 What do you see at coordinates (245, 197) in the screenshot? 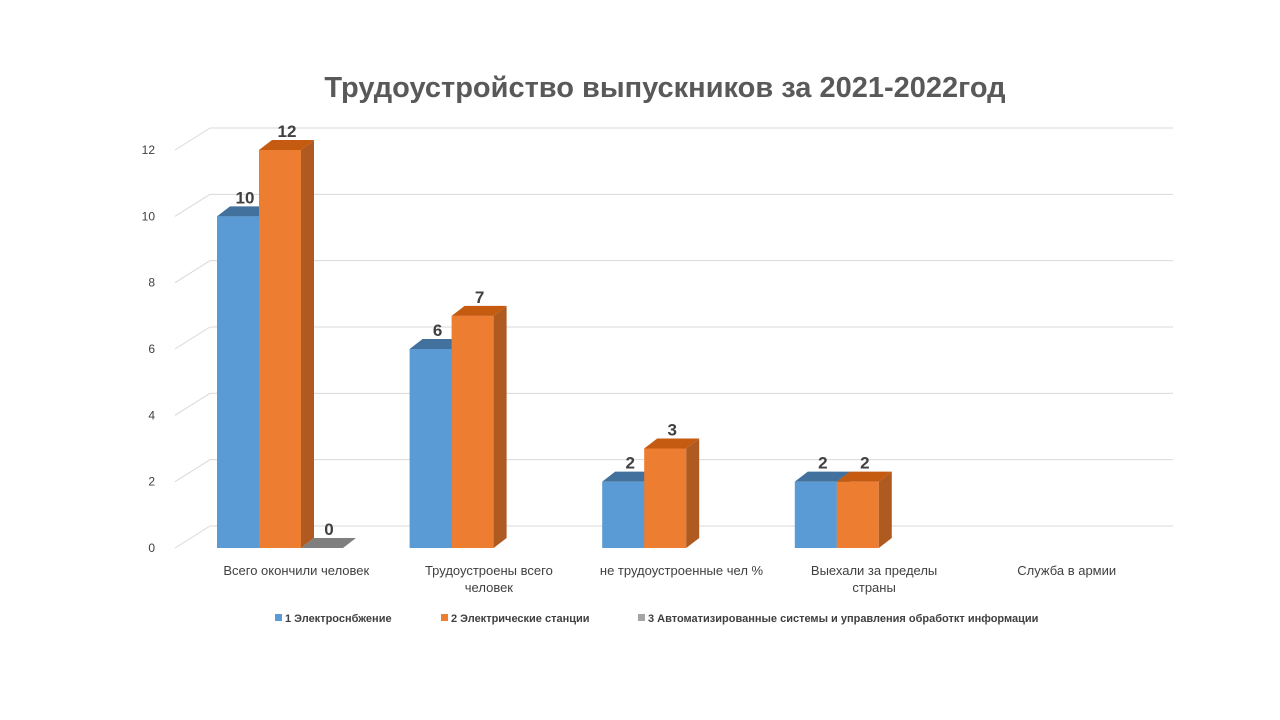
I see `data-label: 10` at bounding box center [245, 197].